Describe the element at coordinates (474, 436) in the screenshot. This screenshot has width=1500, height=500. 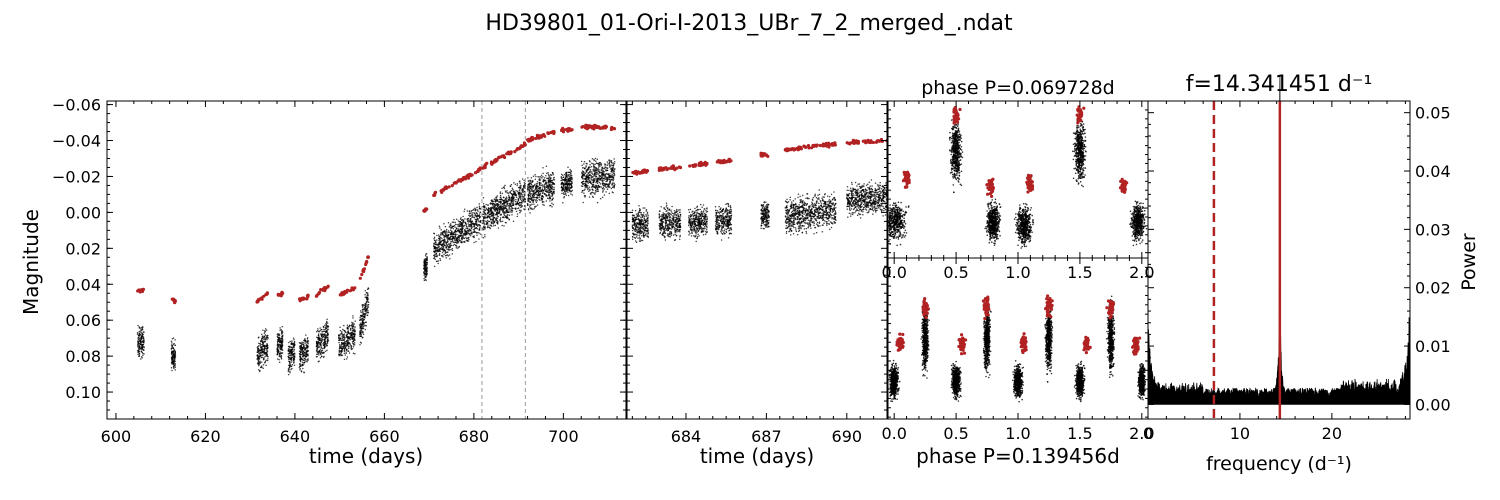
I see `x-tick-label: 680` at that location.